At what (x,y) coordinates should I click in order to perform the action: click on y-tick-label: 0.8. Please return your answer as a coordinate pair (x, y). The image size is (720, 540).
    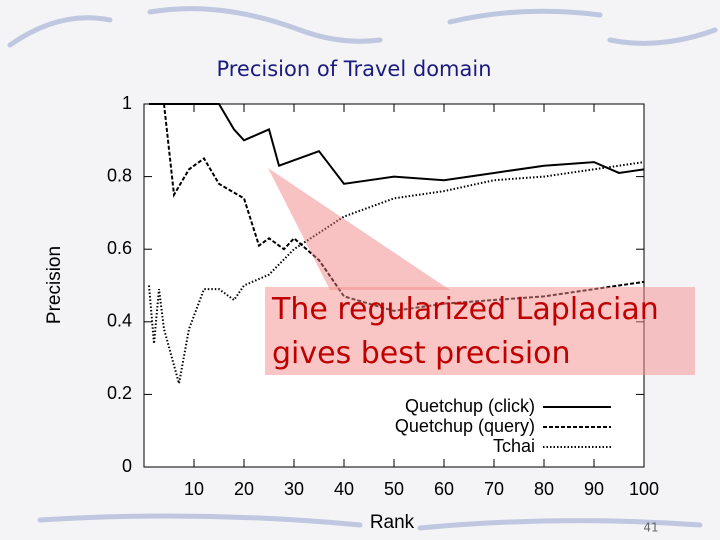
    Looking at the image, I should click on (119, 175).